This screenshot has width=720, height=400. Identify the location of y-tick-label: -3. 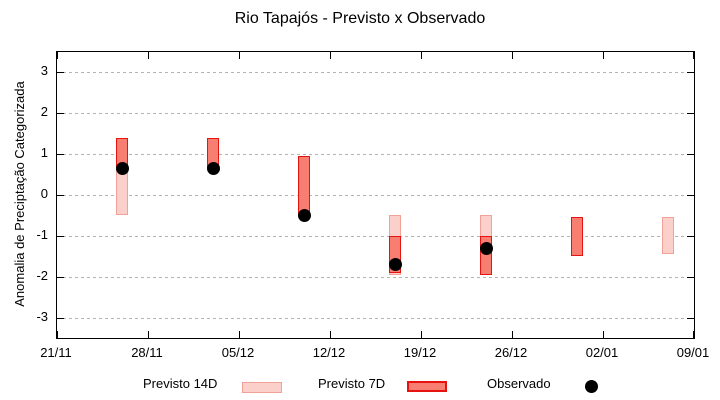
(42, 316).